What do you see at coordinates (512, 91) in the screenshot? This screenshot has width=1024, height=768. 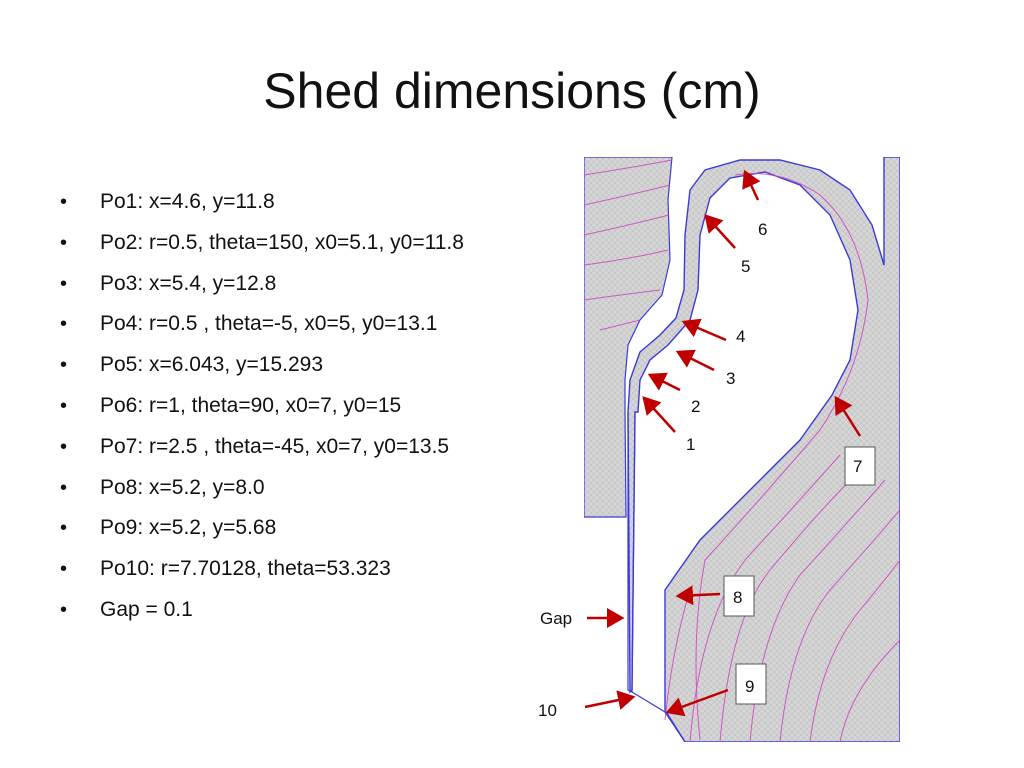 I see `page-title: Shed dimensions (cm)` at bounding box center [512, 91].